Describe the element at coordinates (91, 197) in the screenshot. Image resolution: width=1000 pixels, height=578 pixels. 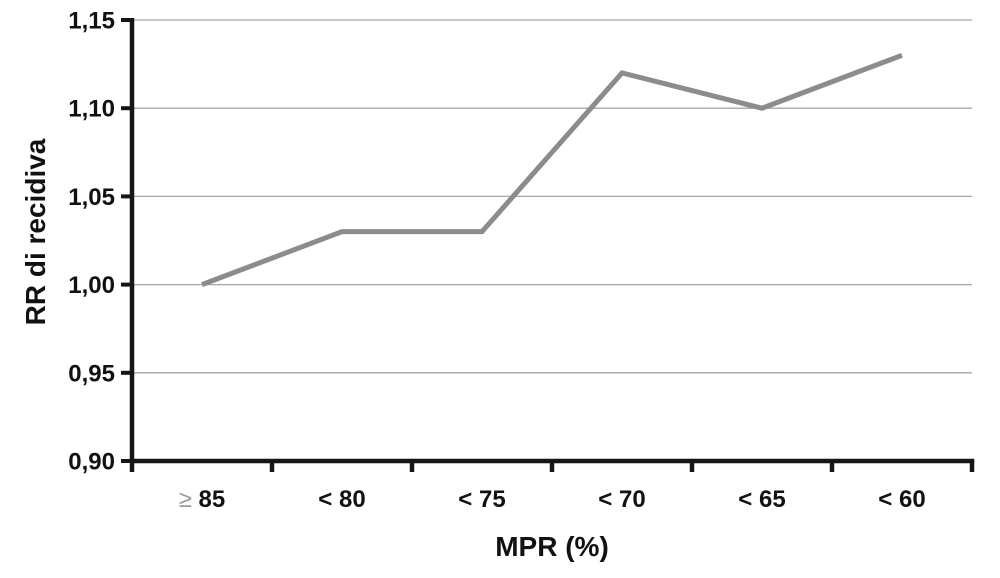
I see `y-tick-label: 1,05` at that location.